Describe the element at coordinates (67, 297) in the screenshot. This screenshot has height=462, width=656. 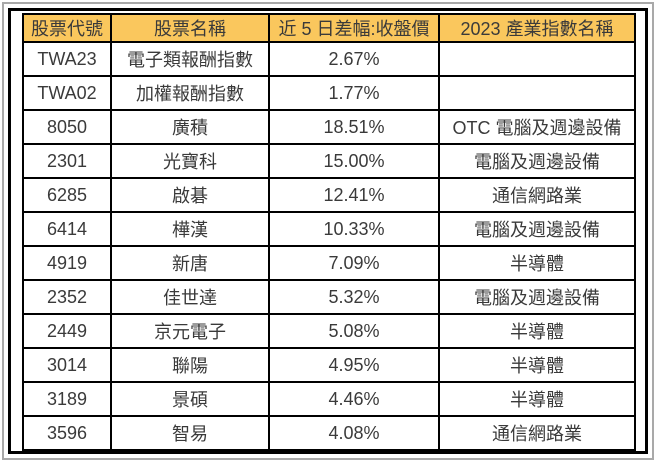
I see `stock-code-cell: 2352` at that location.